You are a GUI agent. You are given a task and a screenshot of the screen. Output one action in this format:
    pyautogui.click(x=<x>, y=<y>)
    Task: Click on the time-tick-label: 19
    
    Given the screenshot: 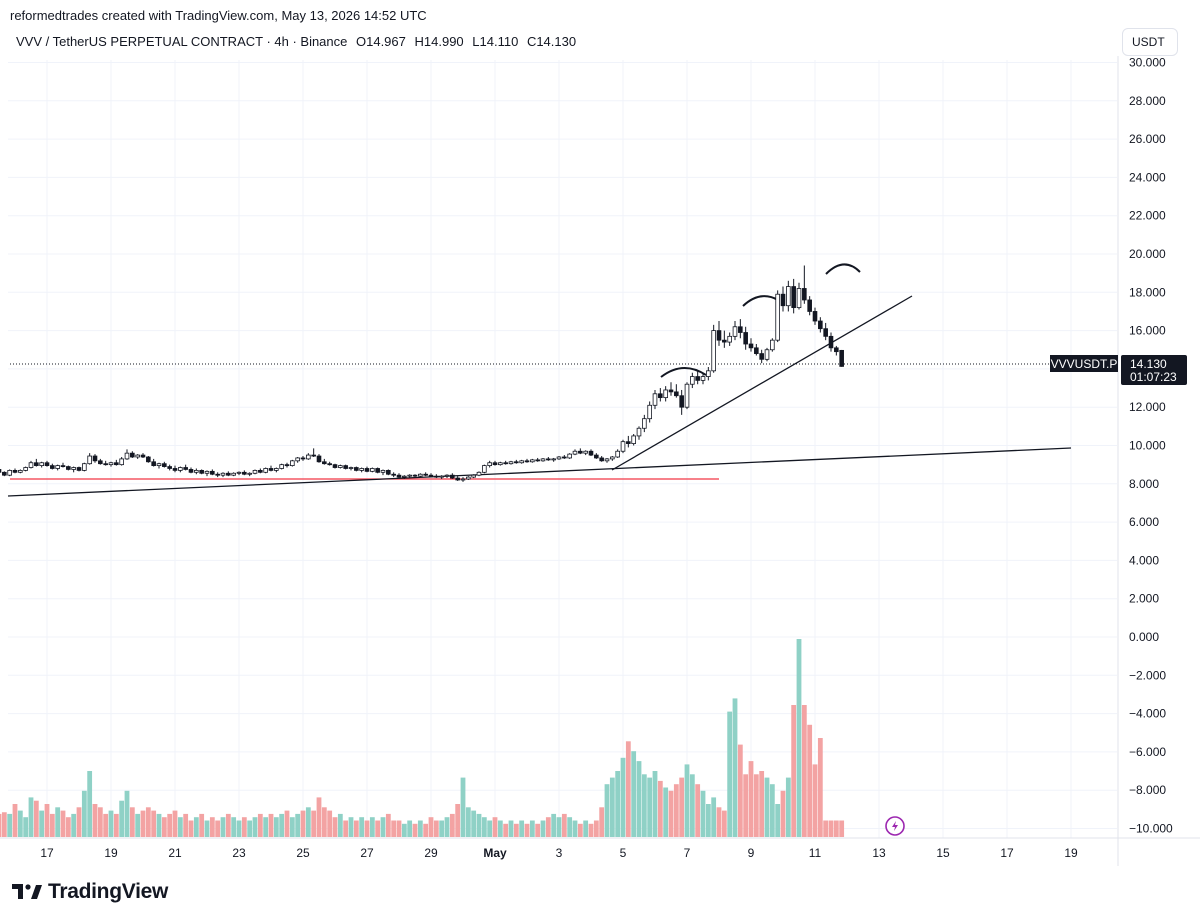 What is the action you would take?
    pyautogui.click(x=111, y=853)
    